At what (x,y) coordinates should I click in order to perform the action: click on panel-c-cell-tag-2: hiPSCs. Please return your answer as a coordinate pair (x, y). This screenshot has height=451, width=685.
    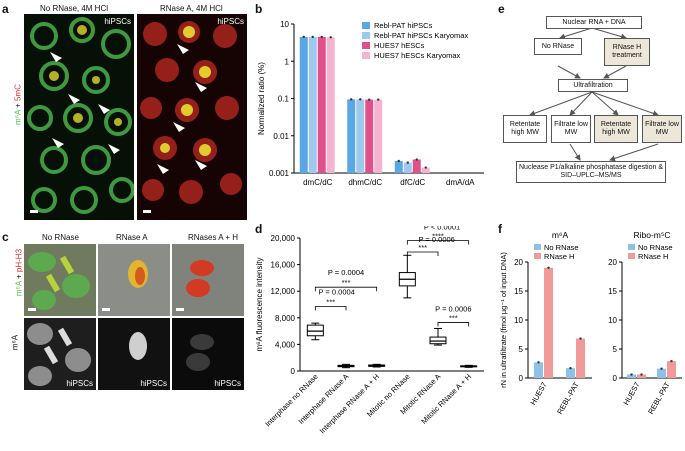
    Looking at the image, I should click on (153, 383).